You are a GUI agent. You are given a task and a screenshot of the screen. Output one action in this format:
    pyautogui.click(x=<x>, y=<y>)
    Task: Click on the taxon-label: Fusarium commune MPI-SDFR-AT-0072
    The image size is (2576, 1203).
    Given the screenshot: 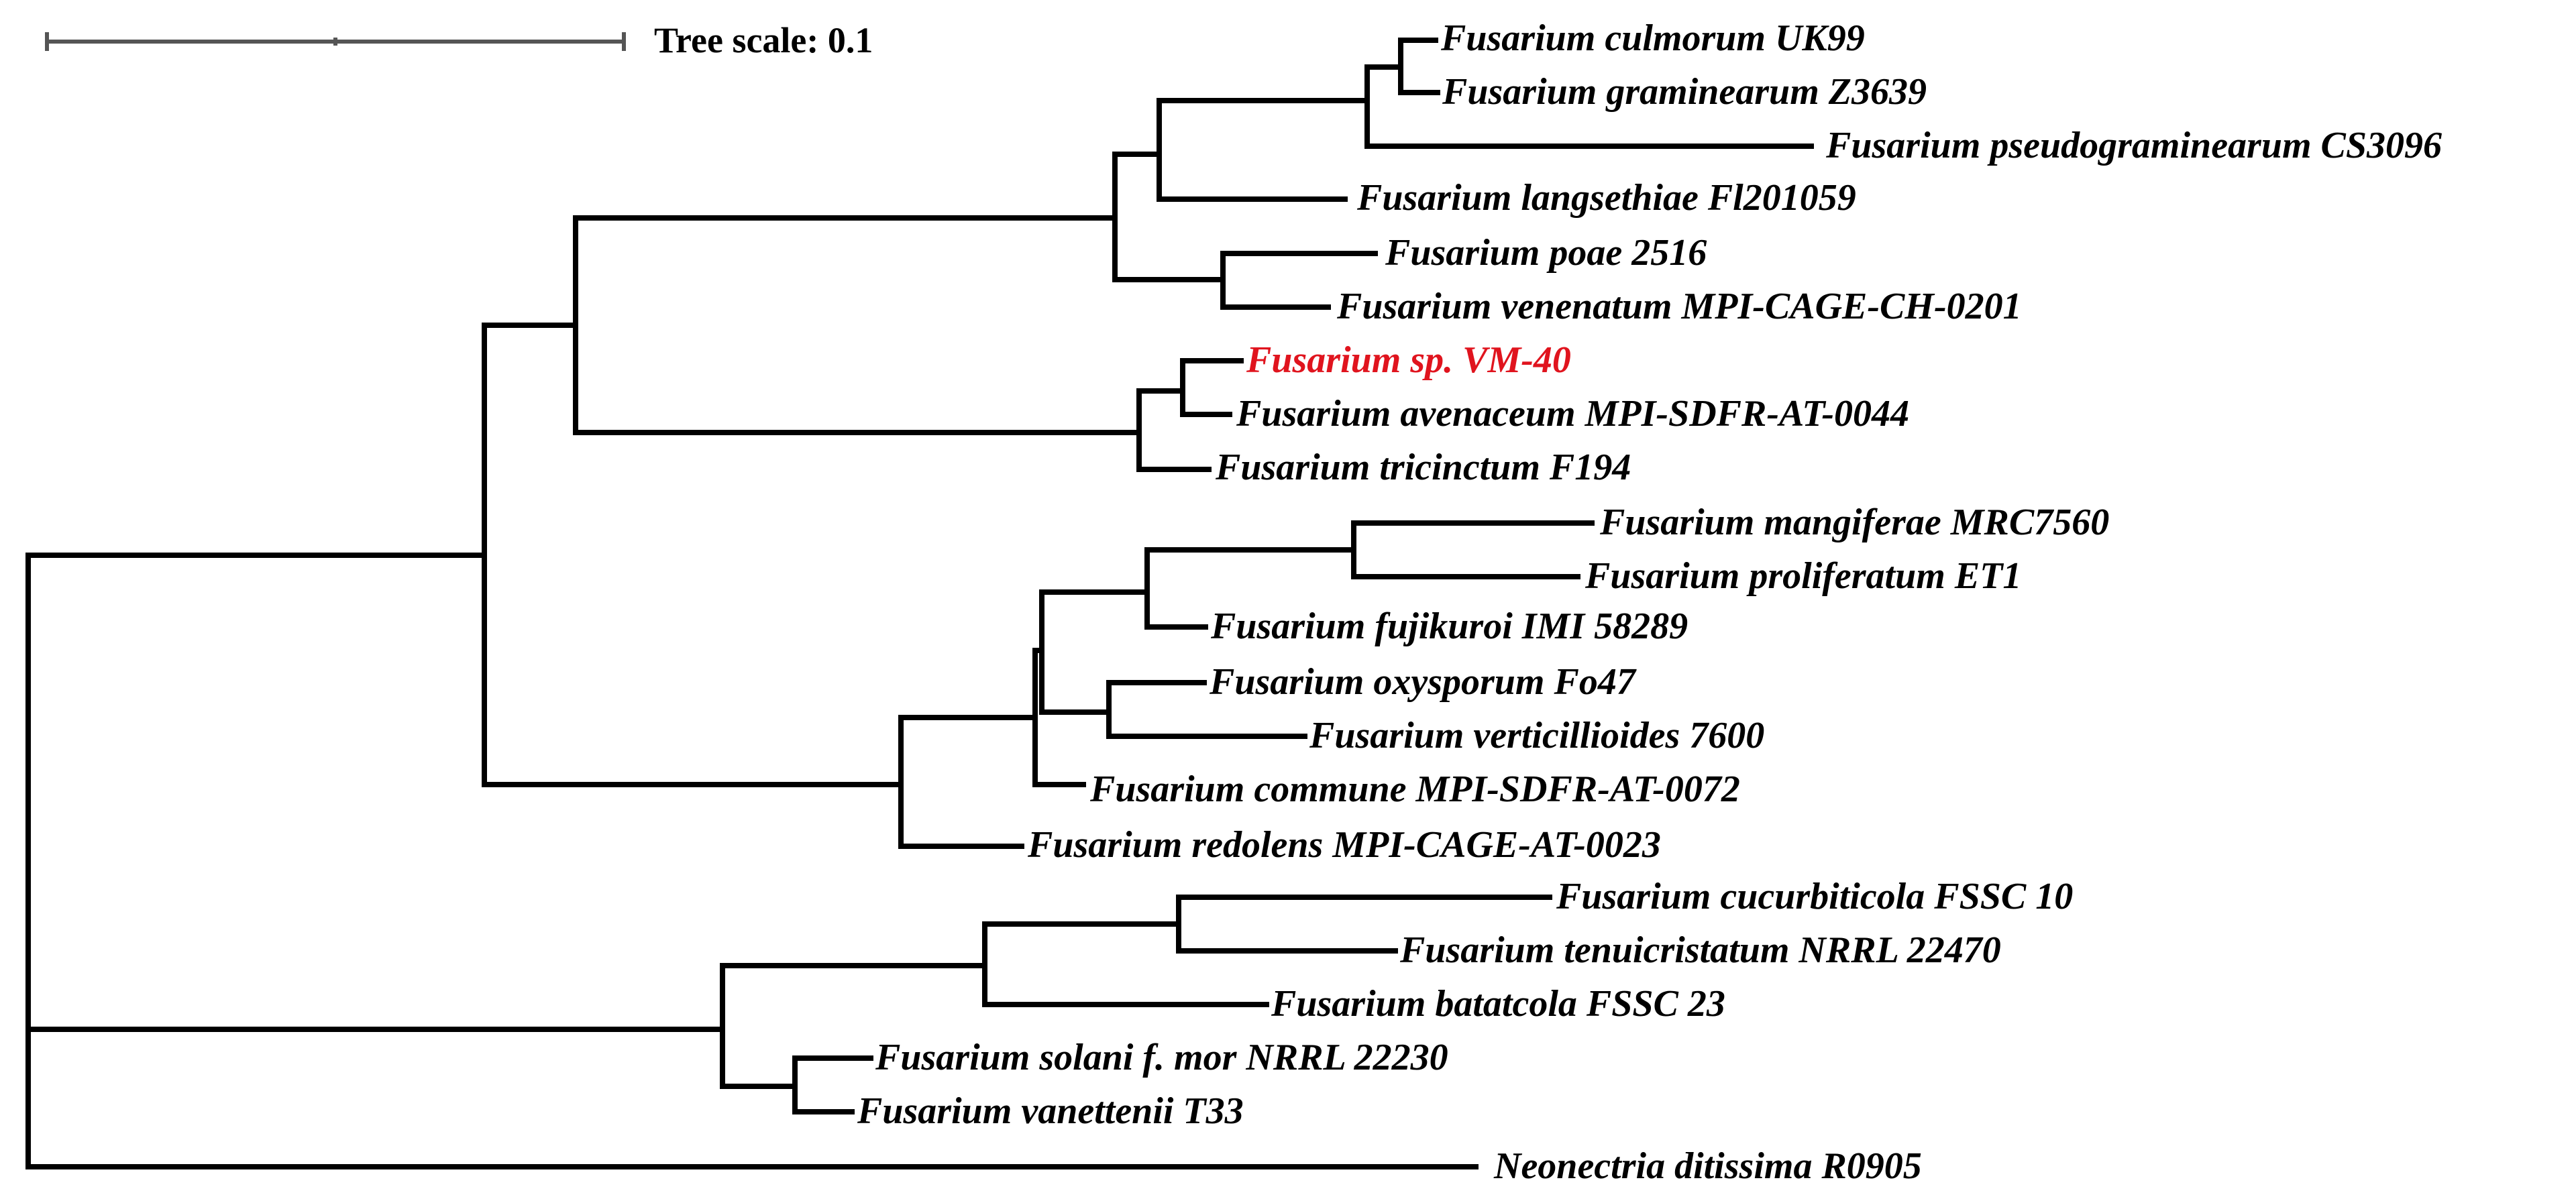 What is the action you would take?
    pyautogui.click(x=1414, y=789)
    